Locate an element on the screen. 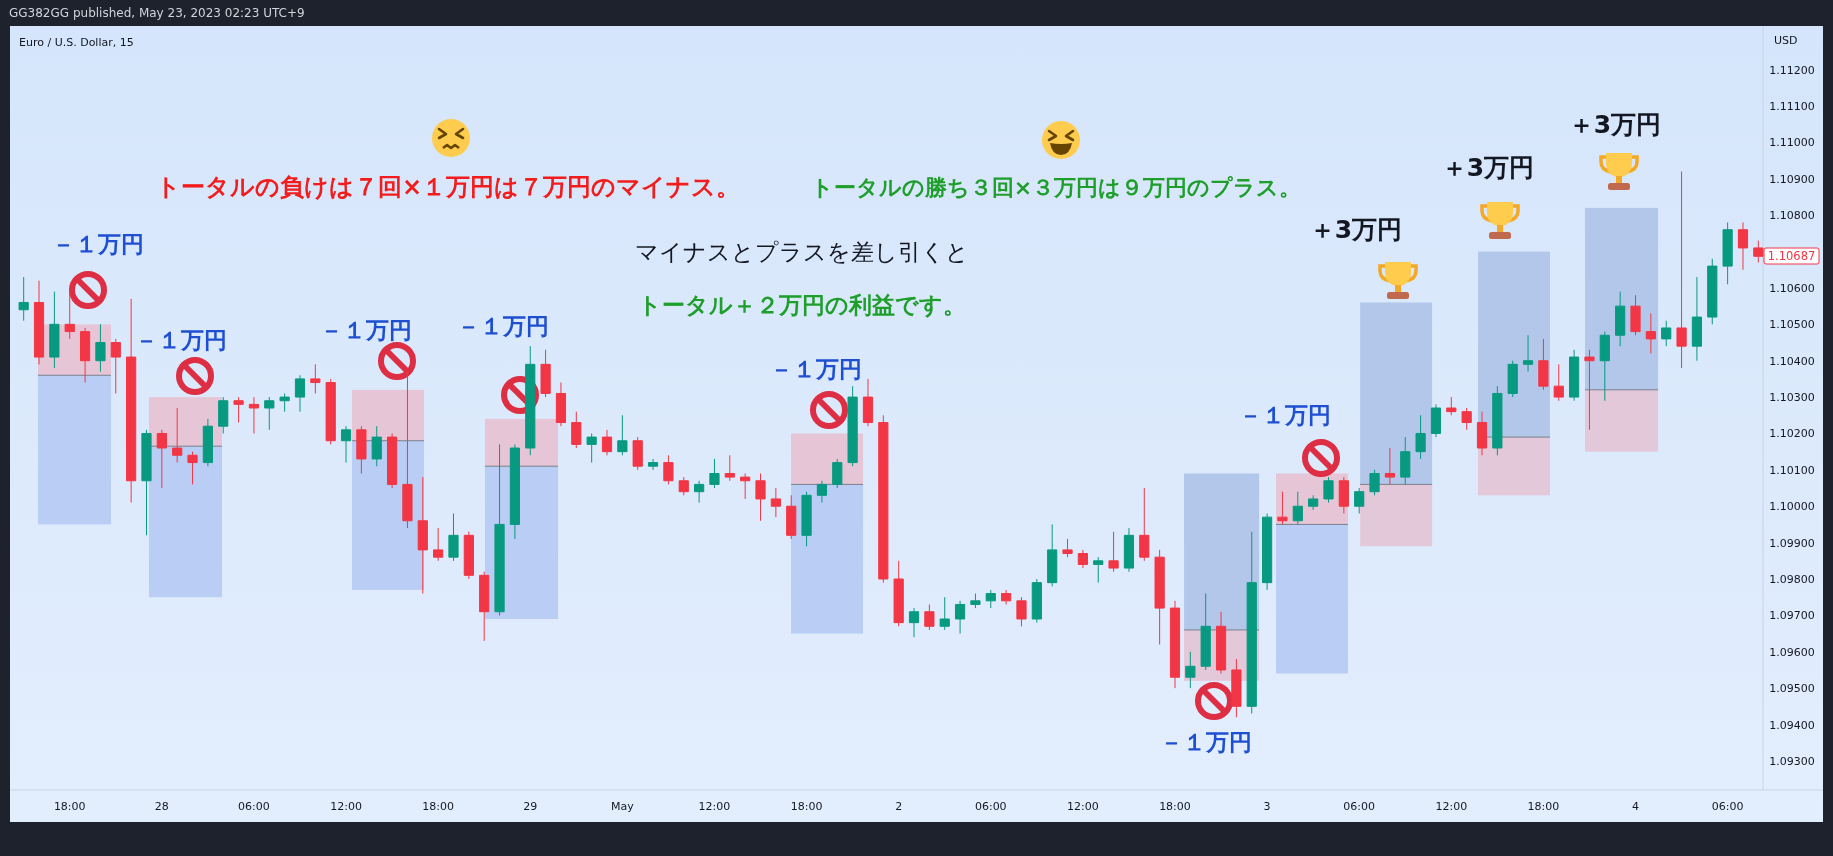 This screenshot has width=1833, height=856. text: Euro / U.S. Dollar, 15 is located at coordinates (76, 42).